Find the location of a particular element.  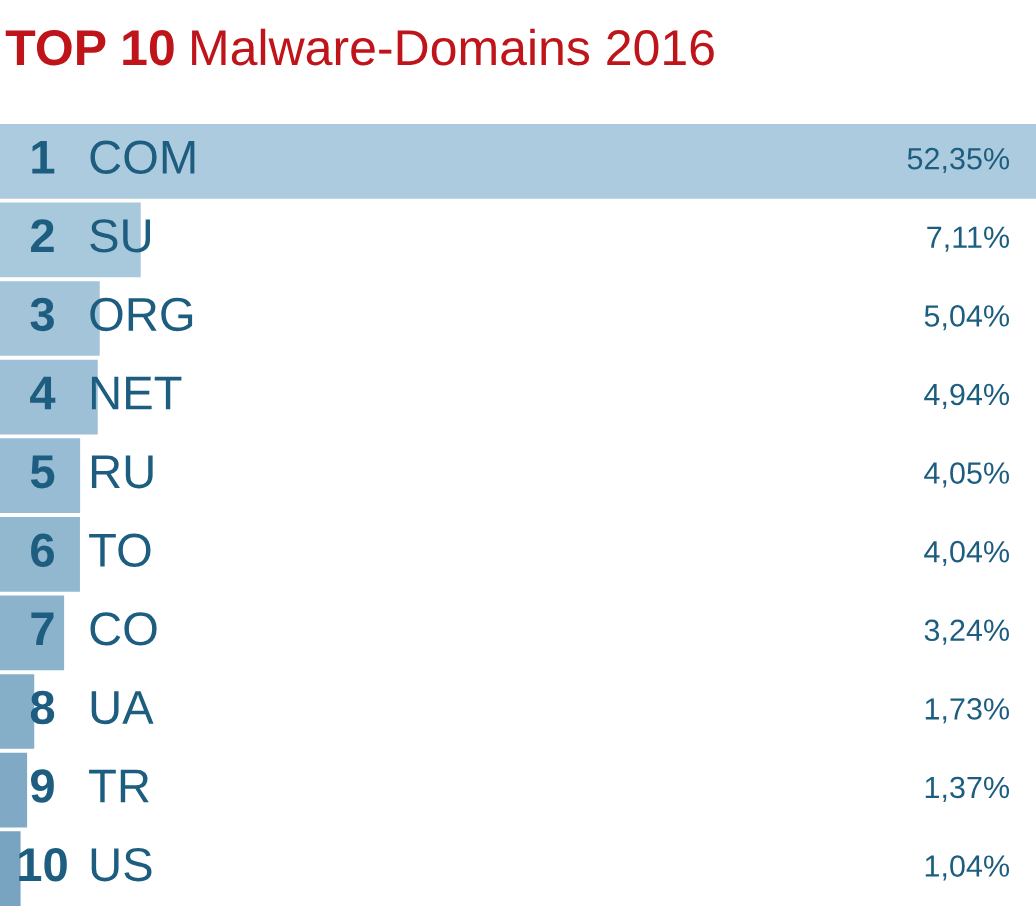

y-tick-label: TR is located at coordinates (119, 786).